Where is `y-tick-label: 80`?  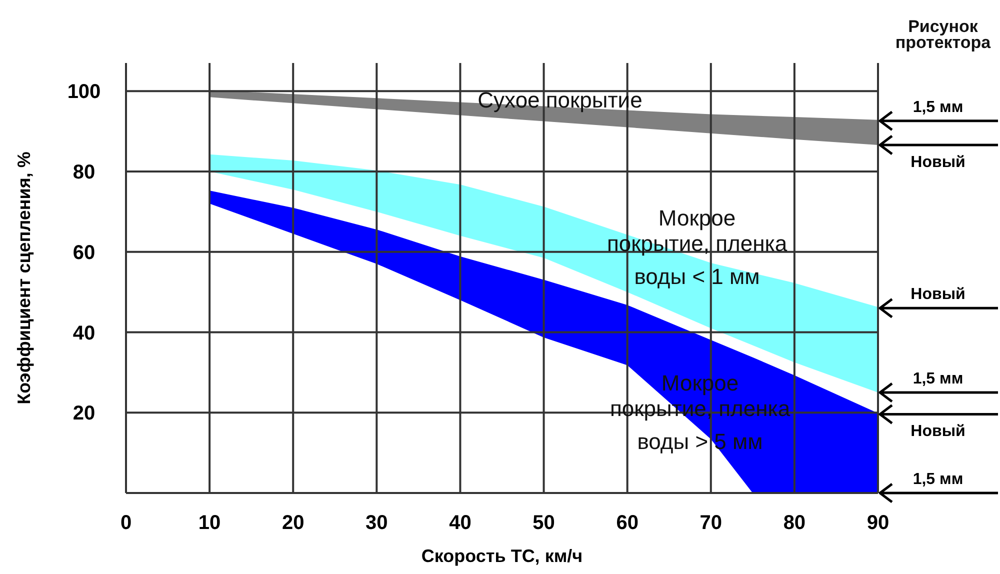 y-tick-label: 80 is located at coordinates (84, 173).